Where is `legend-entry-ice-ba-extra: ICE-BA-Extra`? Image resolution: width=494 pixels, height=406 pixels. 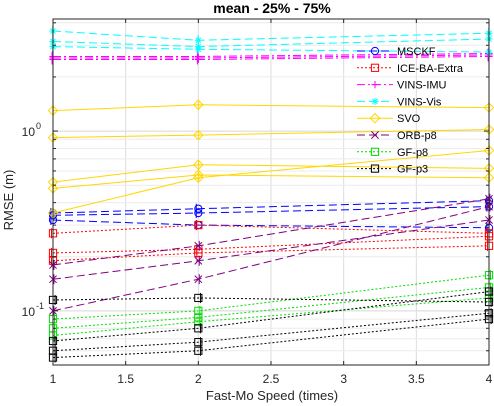 legend-entry-ice-ba-extra: ICE-BA-Extra is located at coordinates (410, 69).